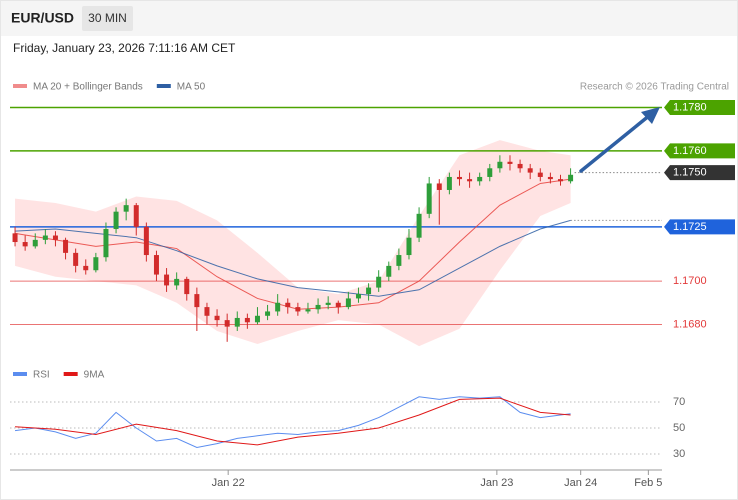 This screenshot has width=738, height=500. What do you see at coordinates (690, 281) in the screenshot?
I see `level-label: 1.1700` at bounding box center [690, 281].